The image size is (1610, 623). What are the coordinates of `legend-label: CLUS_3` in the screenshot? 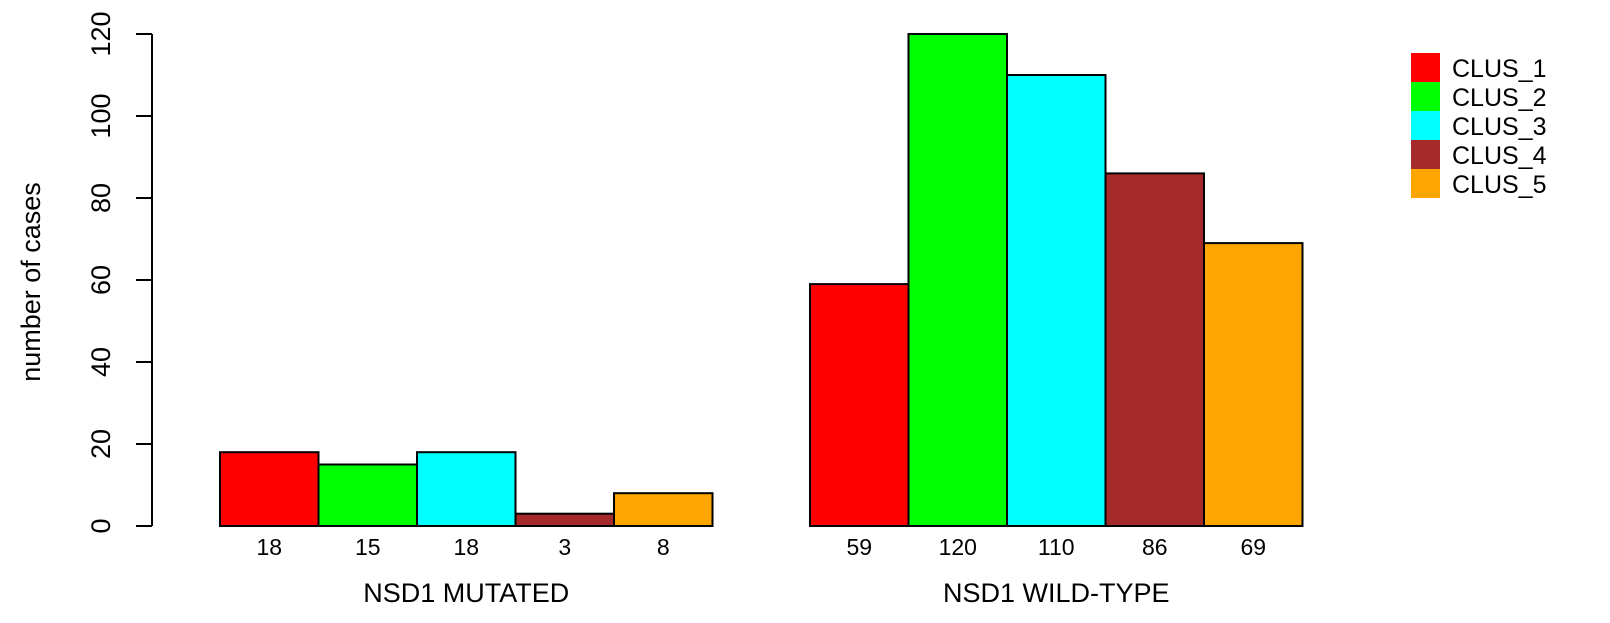 It's located at (1499, 127).